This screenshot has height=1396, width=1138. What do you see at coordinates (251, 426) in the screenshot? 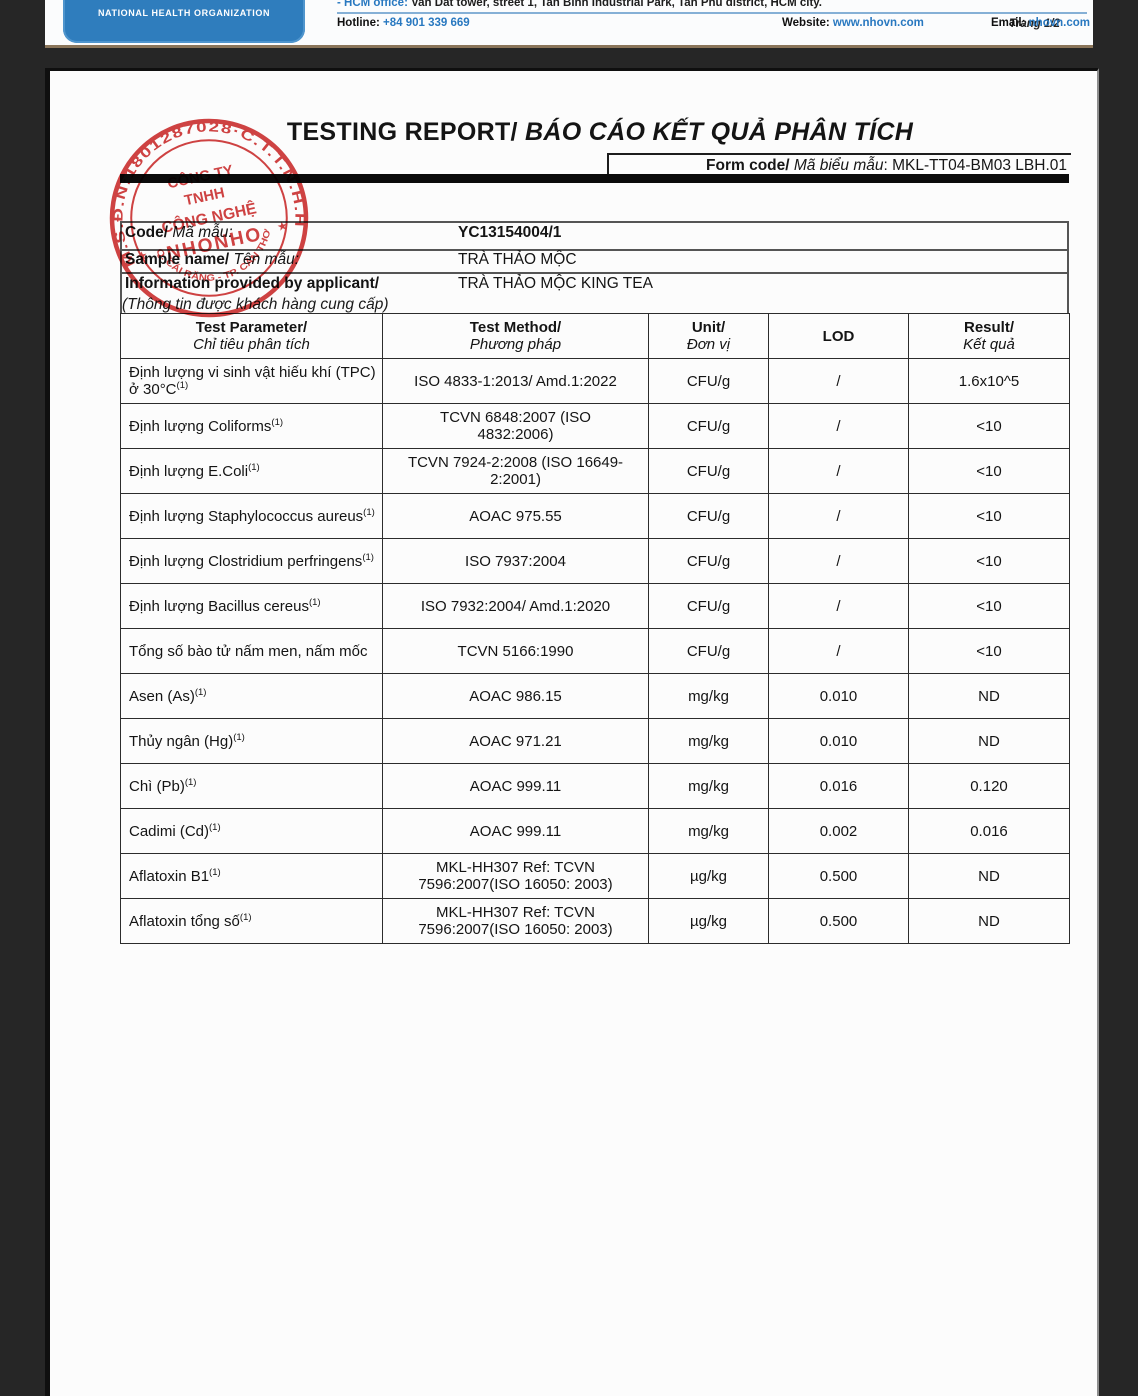
I see `cell-parameter: Định lượng Coliforms(1)` at bounding box center [251, 426].